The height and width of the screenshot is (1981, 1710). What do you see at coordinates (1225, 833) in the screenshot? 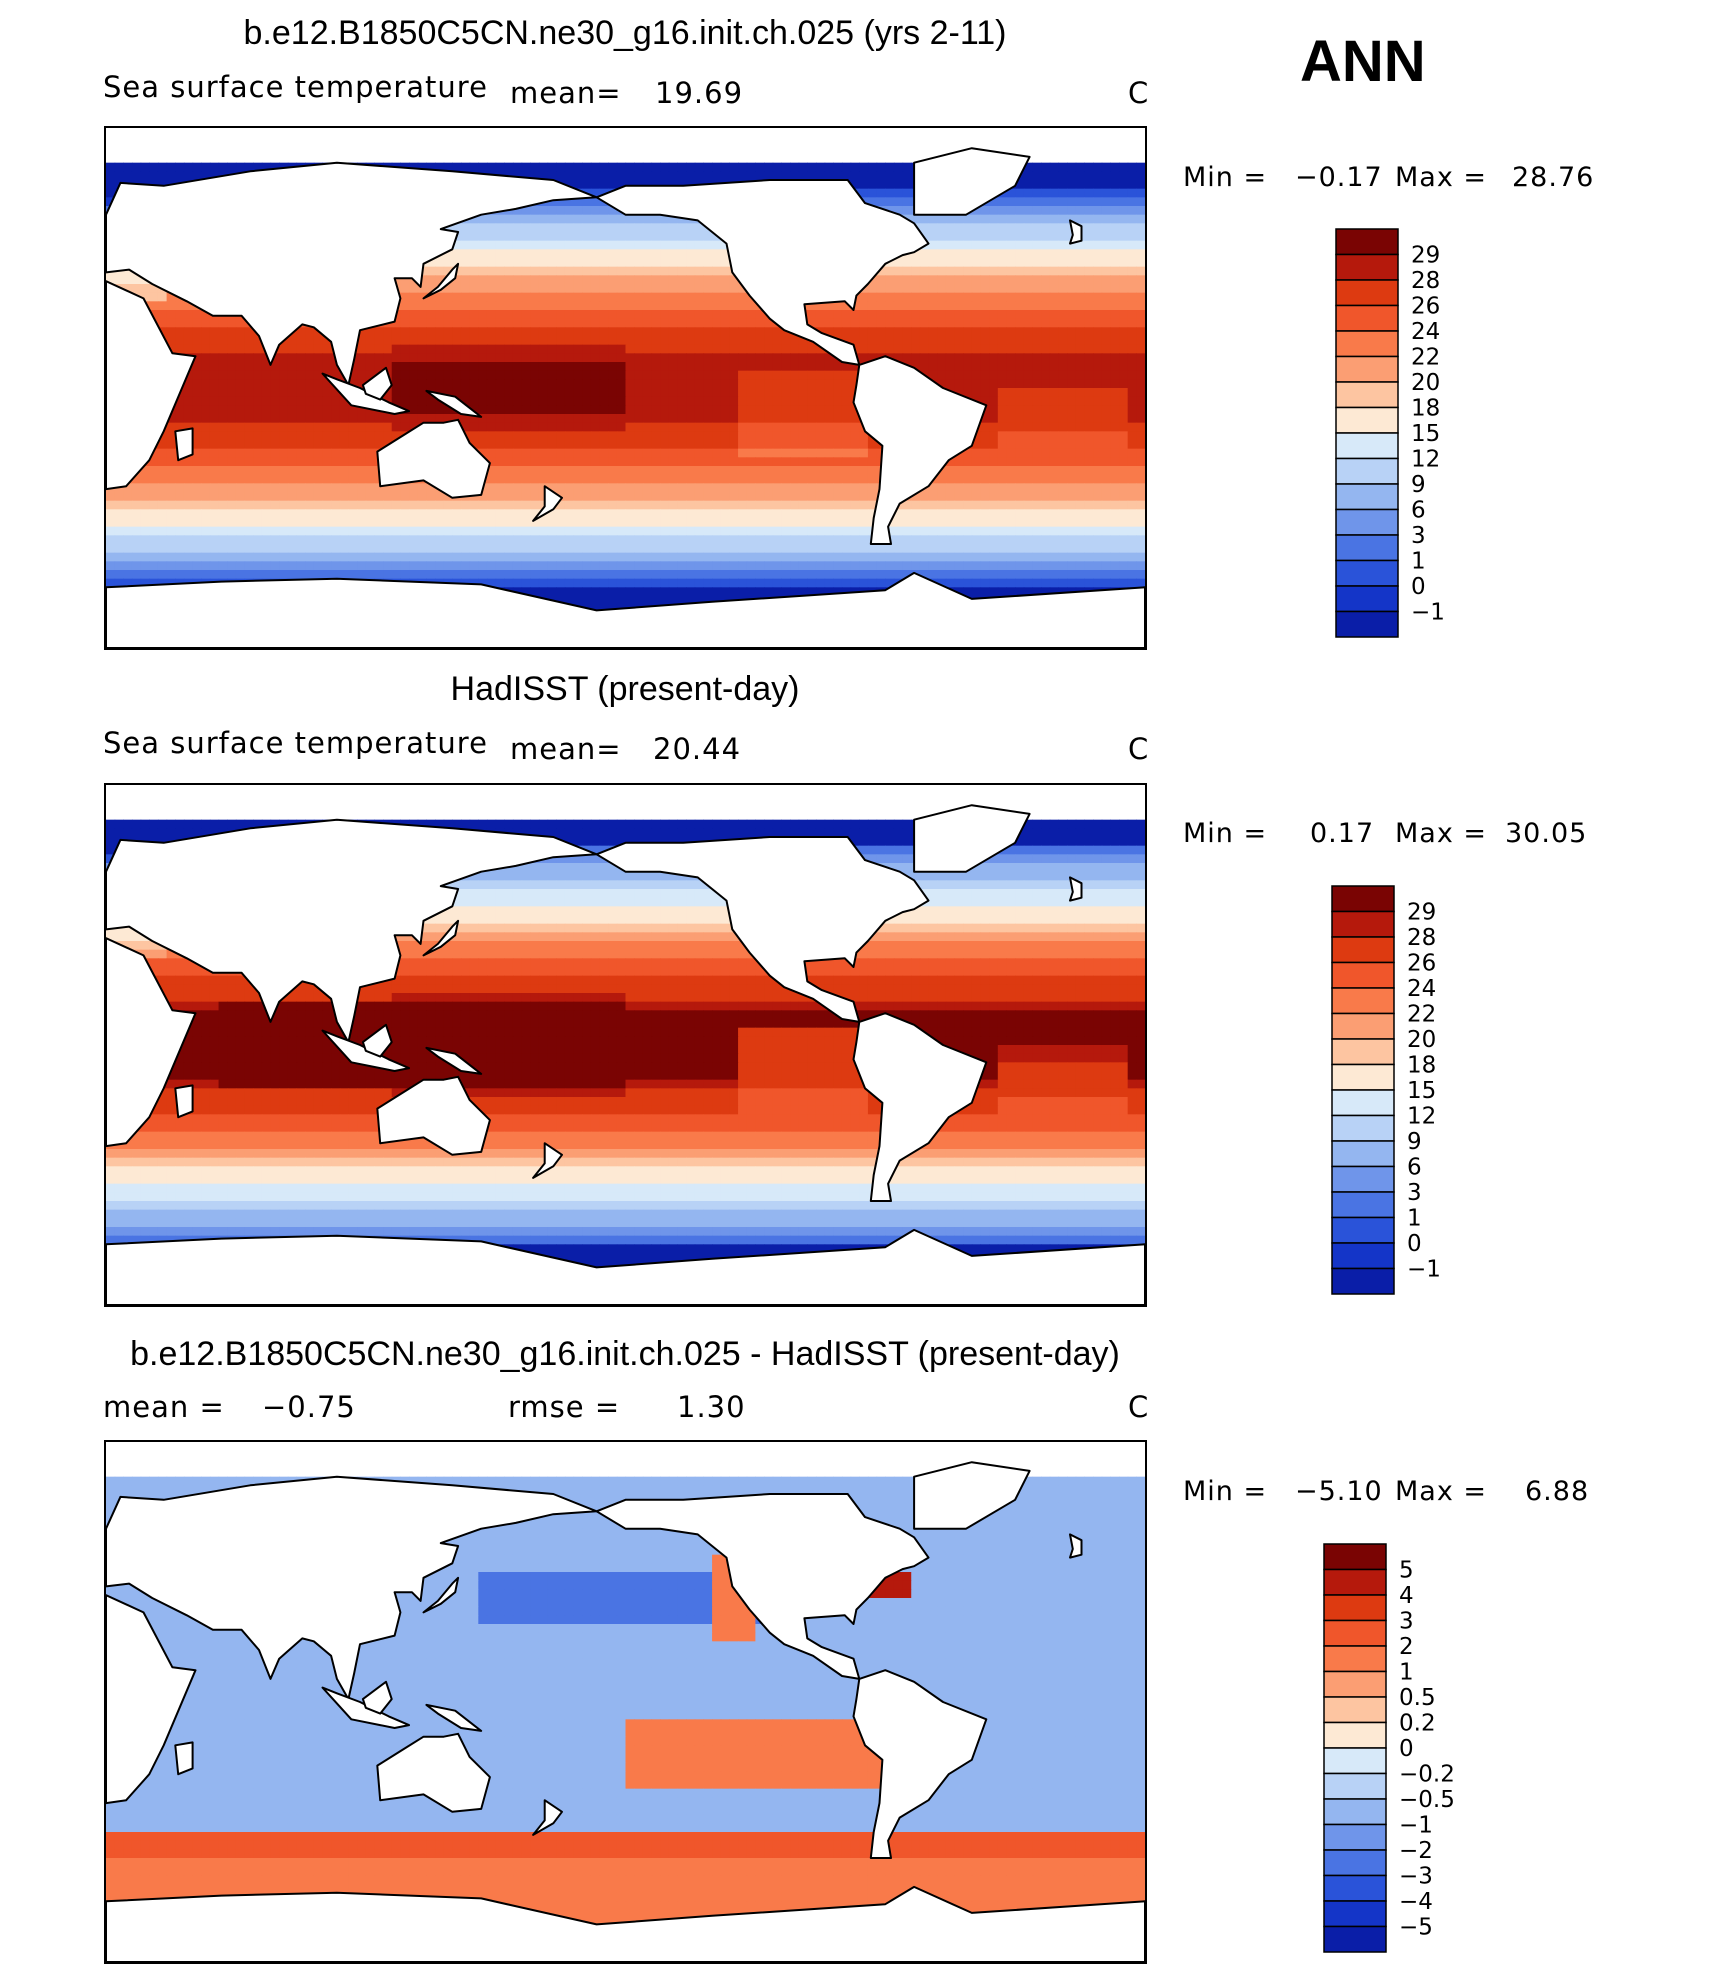
I see `panel2-min-label: Min =` at bounding box center [1225, 833].